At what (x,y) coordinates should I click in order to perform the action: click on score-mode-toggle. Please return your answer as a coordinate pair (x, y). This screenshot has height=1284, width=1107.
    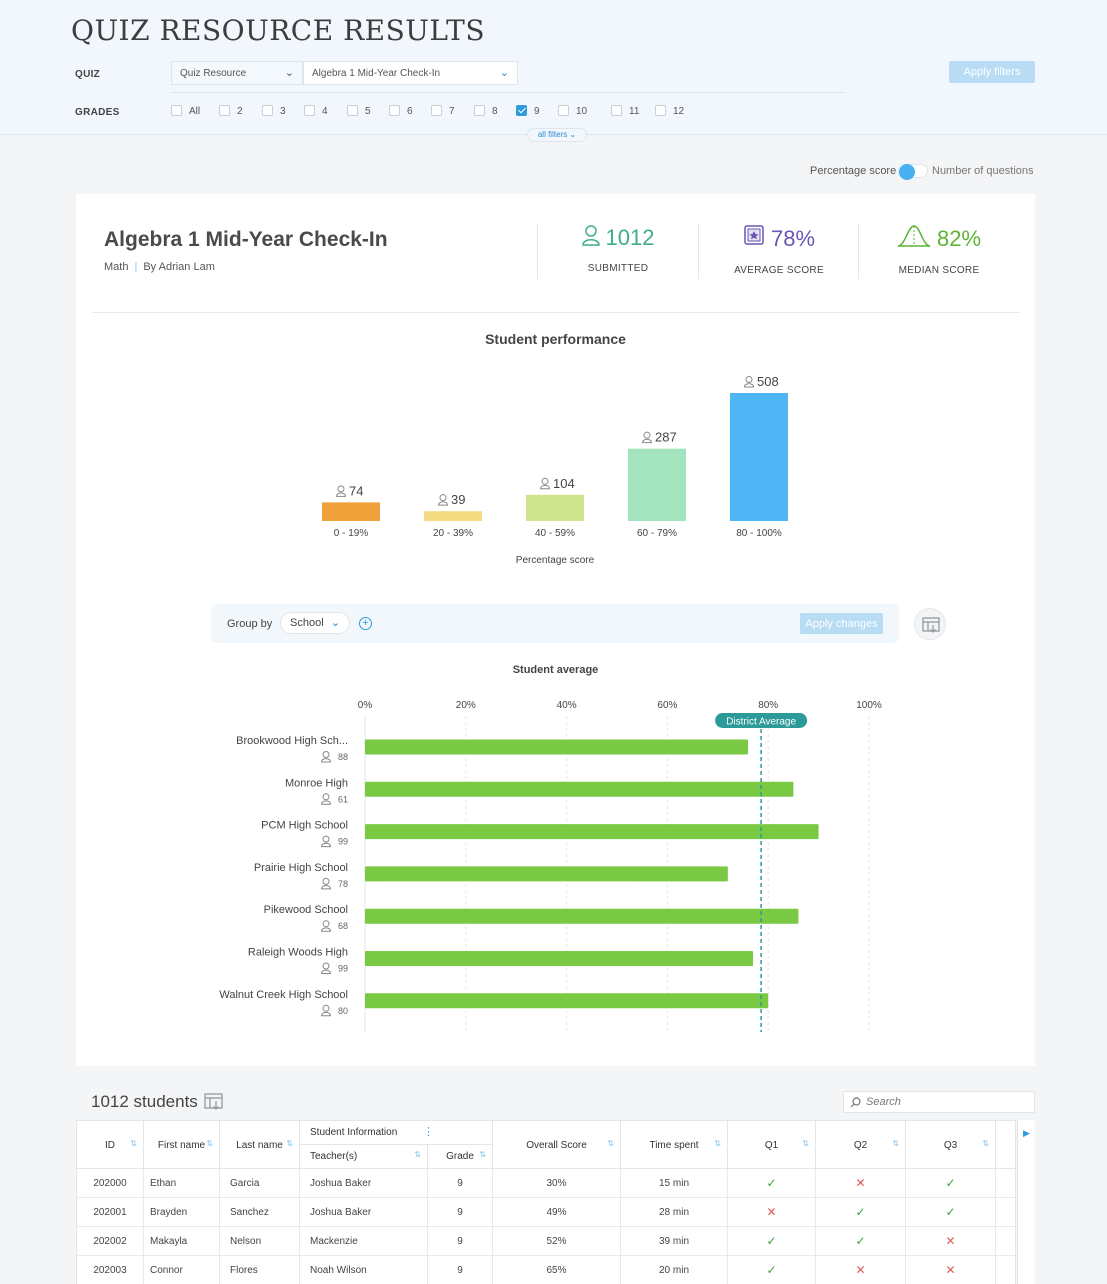
    Looking at the image, I should click on (913, 172).